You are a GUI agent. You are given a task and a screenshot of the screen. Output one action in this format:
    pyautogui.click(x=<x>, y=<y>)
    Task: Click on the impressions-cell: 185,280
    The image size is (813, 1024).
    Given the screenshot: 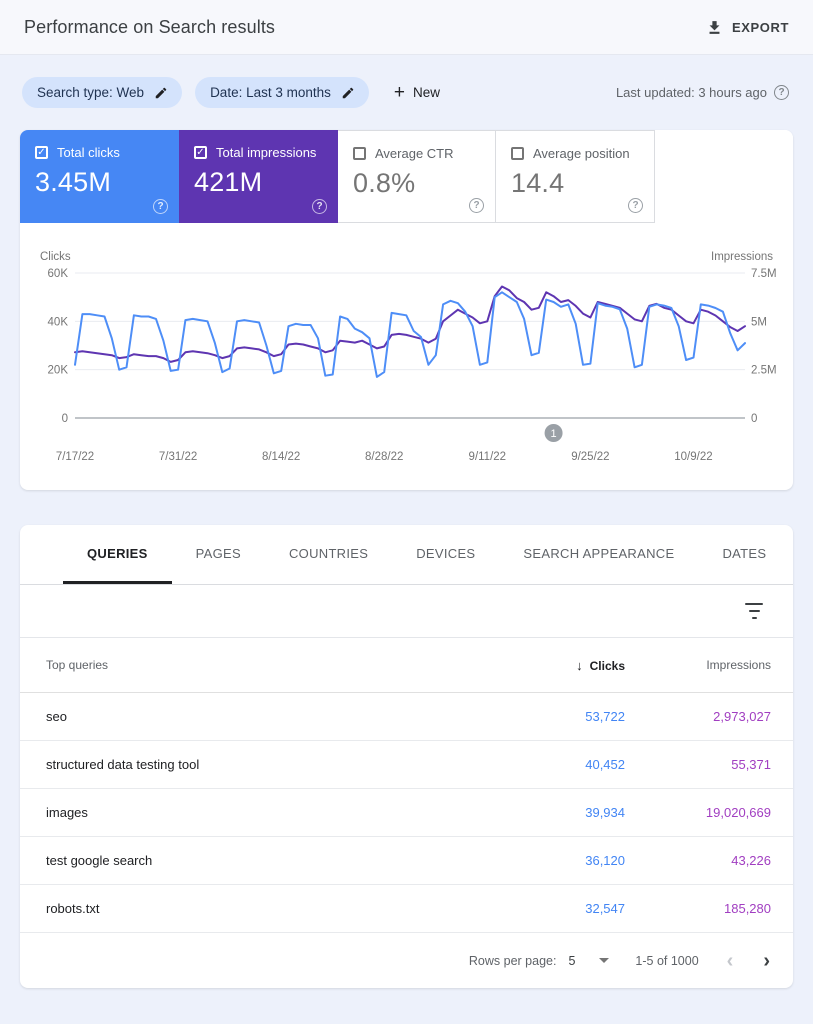 What is the action you would take?
    pyautogui.click(x=747, y=908)
    